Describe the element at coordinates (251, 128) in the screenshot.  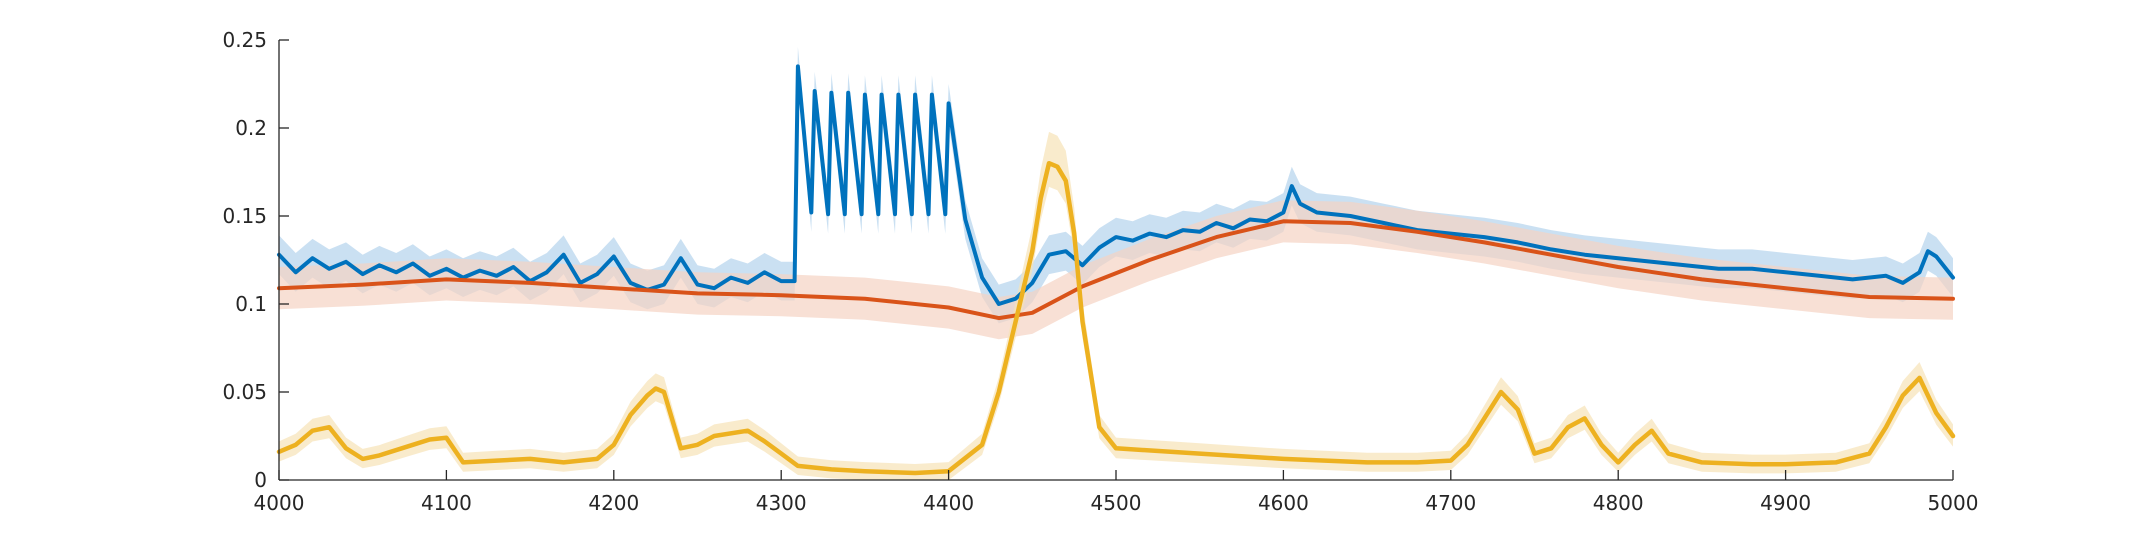
I see `y-tick-label: 0.2` at that location.